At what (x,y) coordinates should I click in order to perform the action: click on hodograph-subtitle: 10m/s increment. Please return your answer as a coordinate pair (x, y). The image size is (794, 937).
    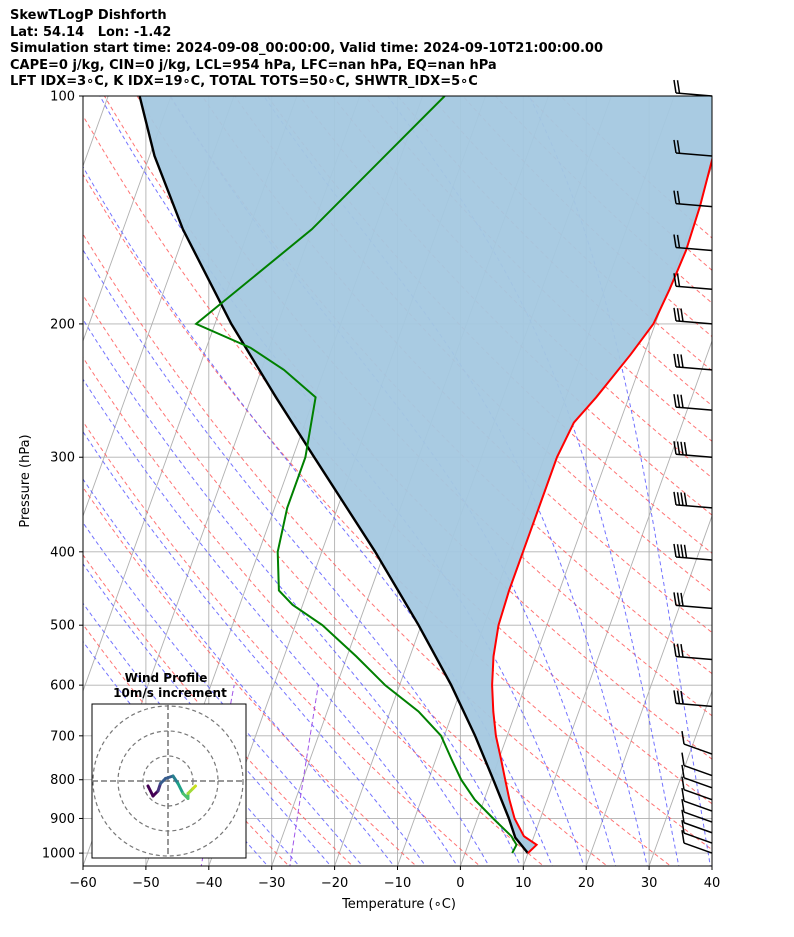
    Looking at the image, I should click on (170, 693).